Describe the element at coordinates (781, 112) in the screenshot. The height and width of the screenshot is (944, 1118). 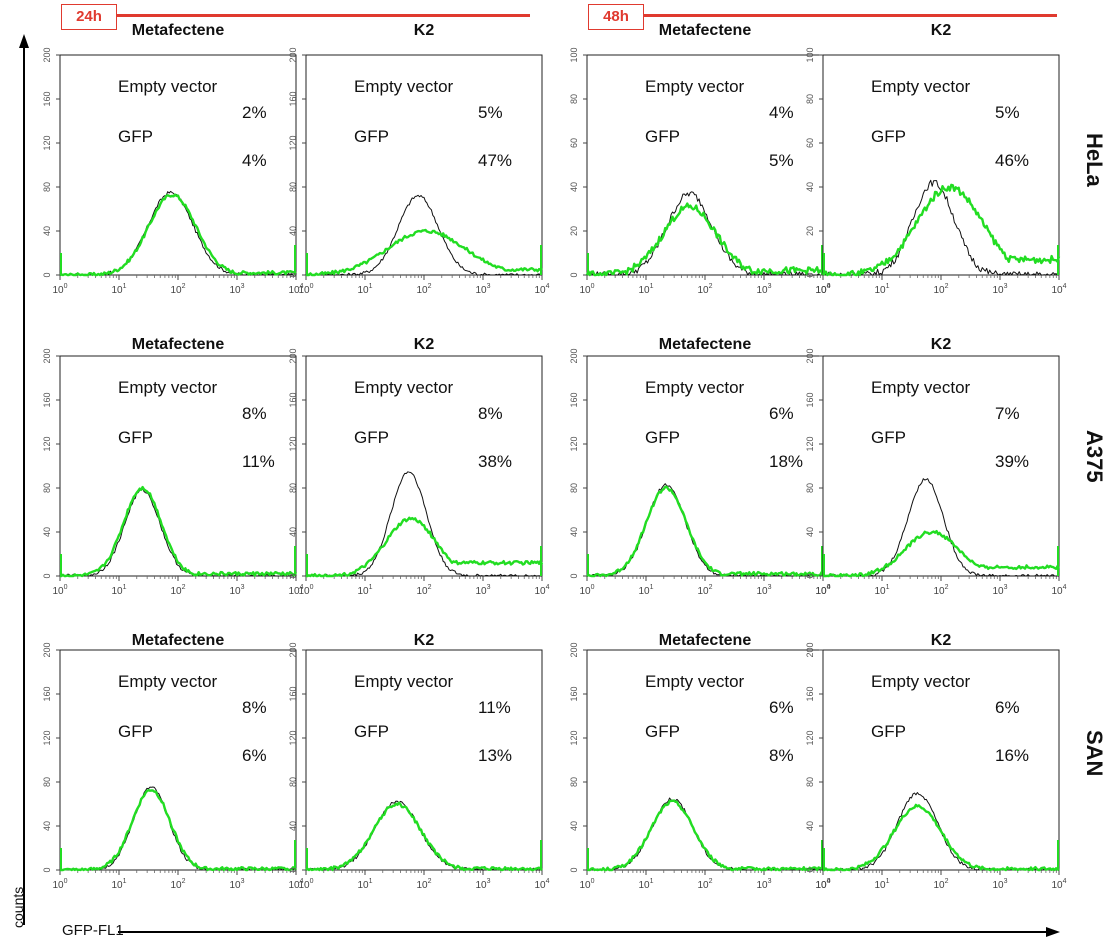
I see `empty-vector-percent: 4%` at that location.